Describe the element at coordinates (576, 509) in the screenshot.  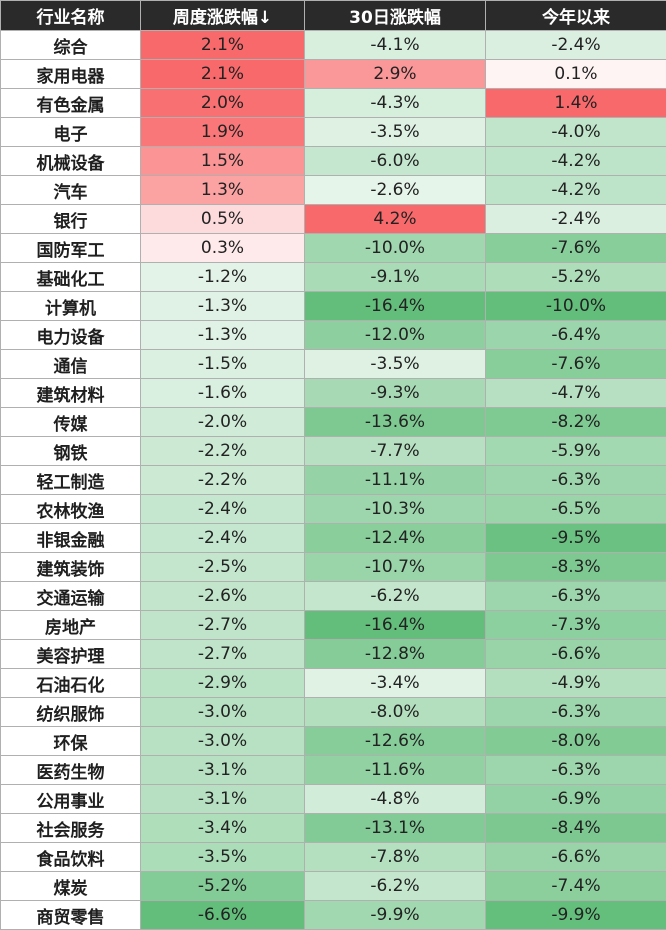
I see `ytd-change-cell: -6.5%` at that location.